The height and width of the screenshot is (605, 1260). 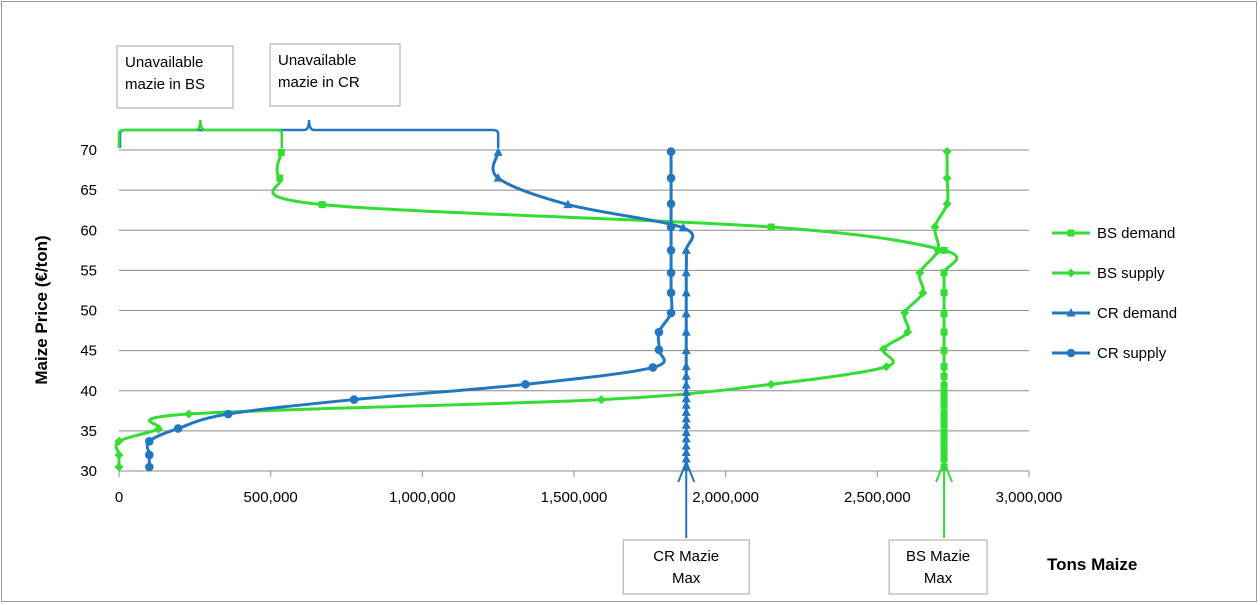 What do you see at coordinates (164, 62) in the screenshot?
I see `annotation-bs-unavailable-line1: Unavailable` at bounding box center [164, 62].